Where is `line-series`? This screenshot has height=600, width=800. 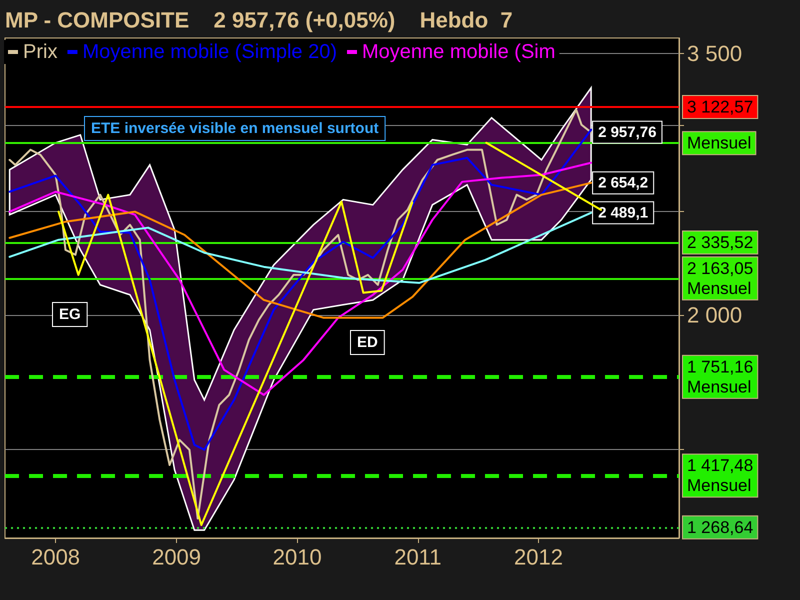
line-series is located at coordinates (300, 248).